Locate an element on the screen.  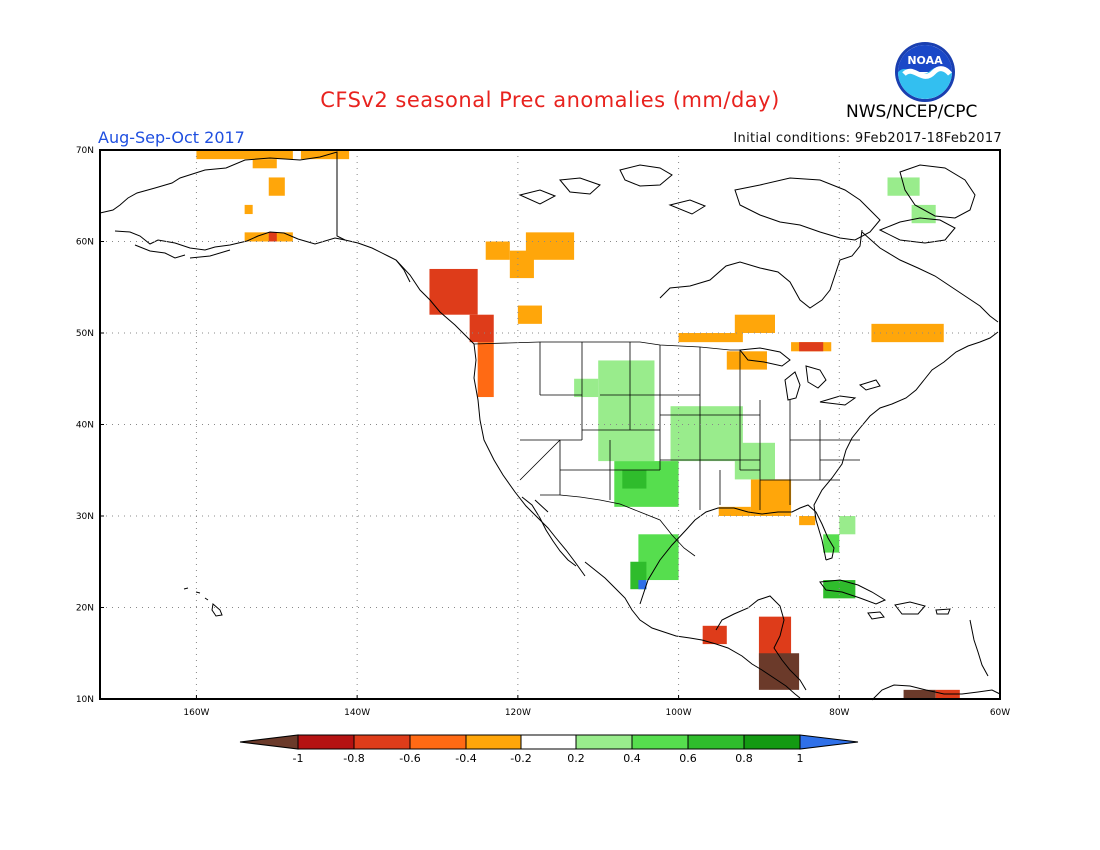
hudson-bay is located at coordinates (761, 269).